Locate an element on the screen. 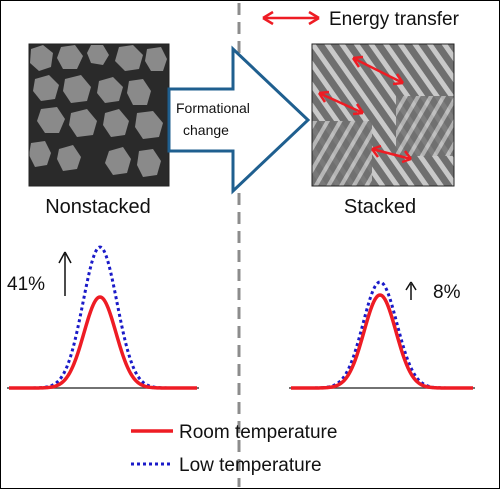 Image resolution: width=500 pixels, height=493 pixels. right-increase-label: 8% is located at coordinates (447, 292).